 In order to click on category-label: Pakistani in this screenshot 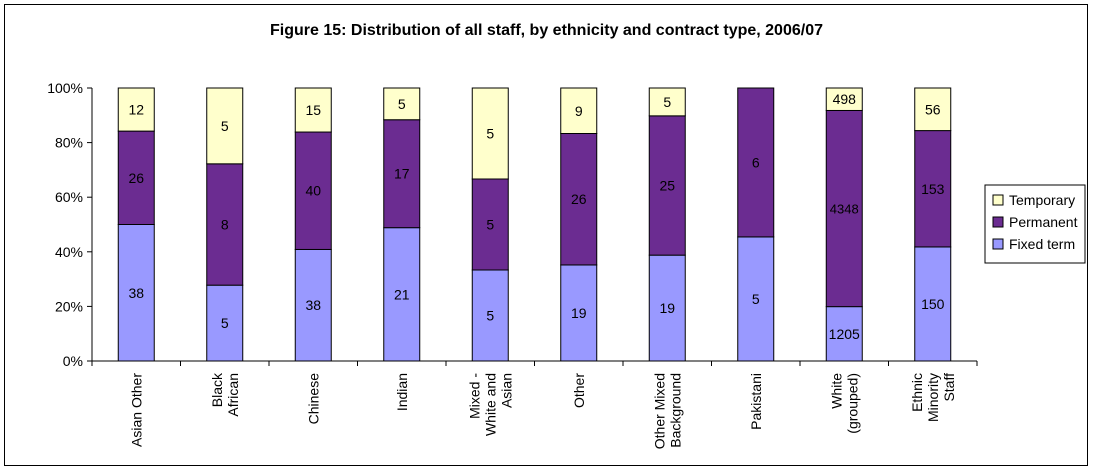, I will do `click(756, 401)`.